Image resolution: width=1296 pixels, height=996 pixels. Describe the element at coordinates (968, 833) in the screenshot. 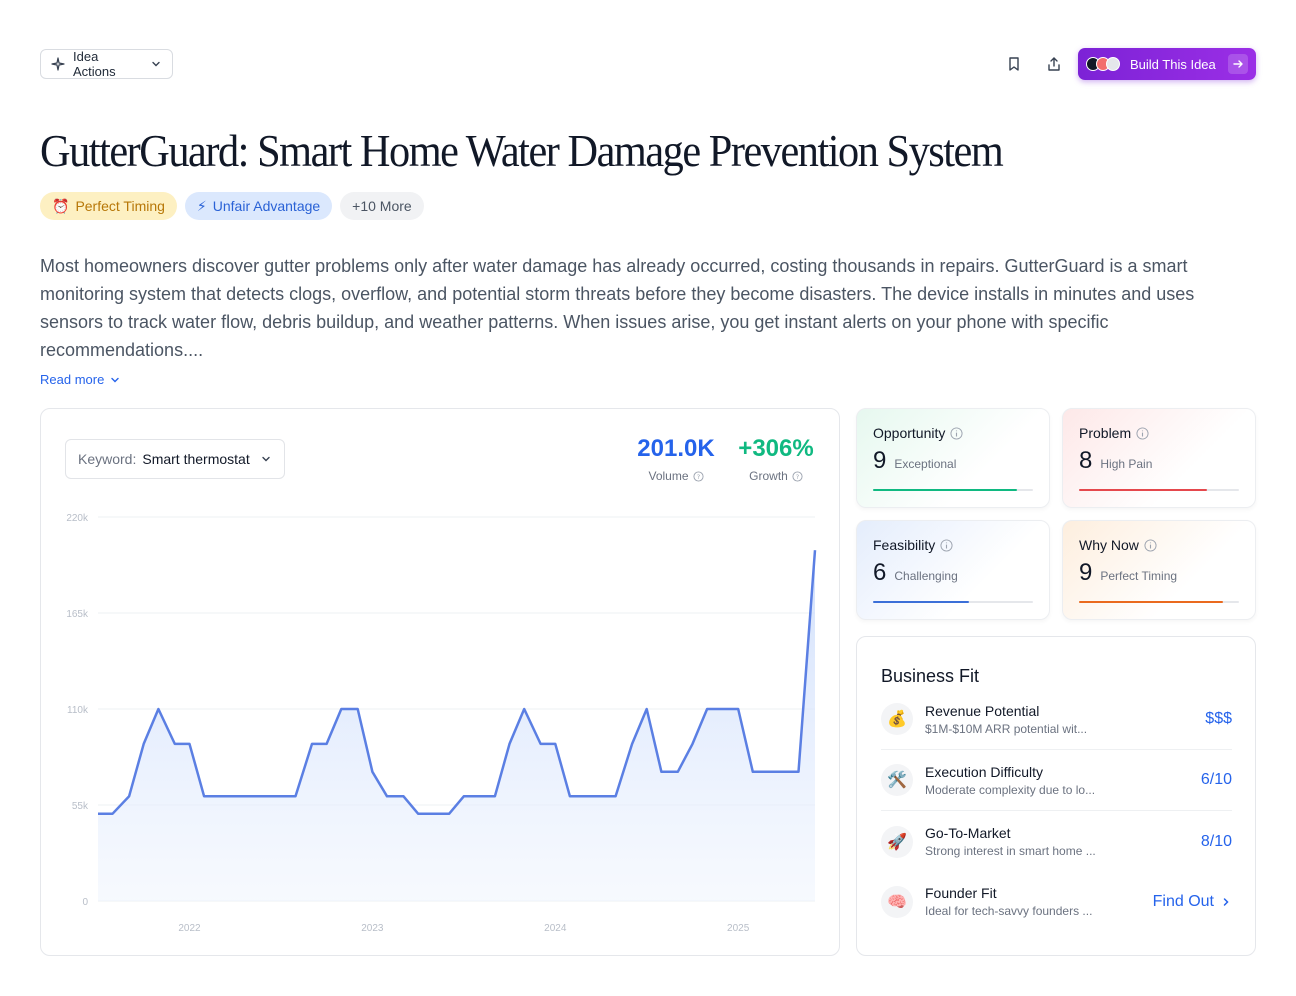

I see `fit-name: Go-To-Market` at that location.